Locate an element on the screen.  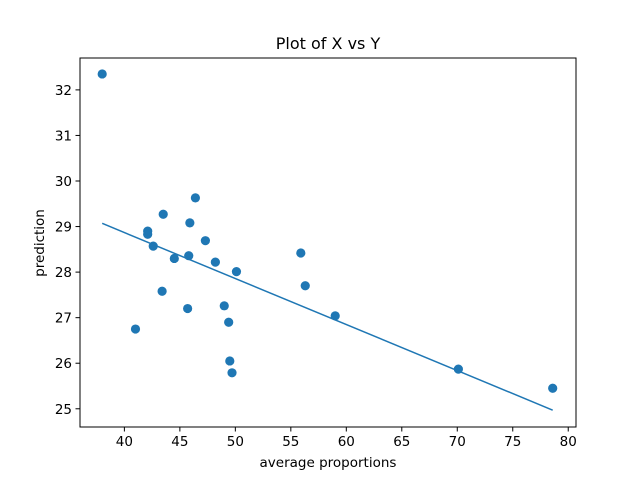
y-tick-label: 29 is located at coordinates (63, 228).